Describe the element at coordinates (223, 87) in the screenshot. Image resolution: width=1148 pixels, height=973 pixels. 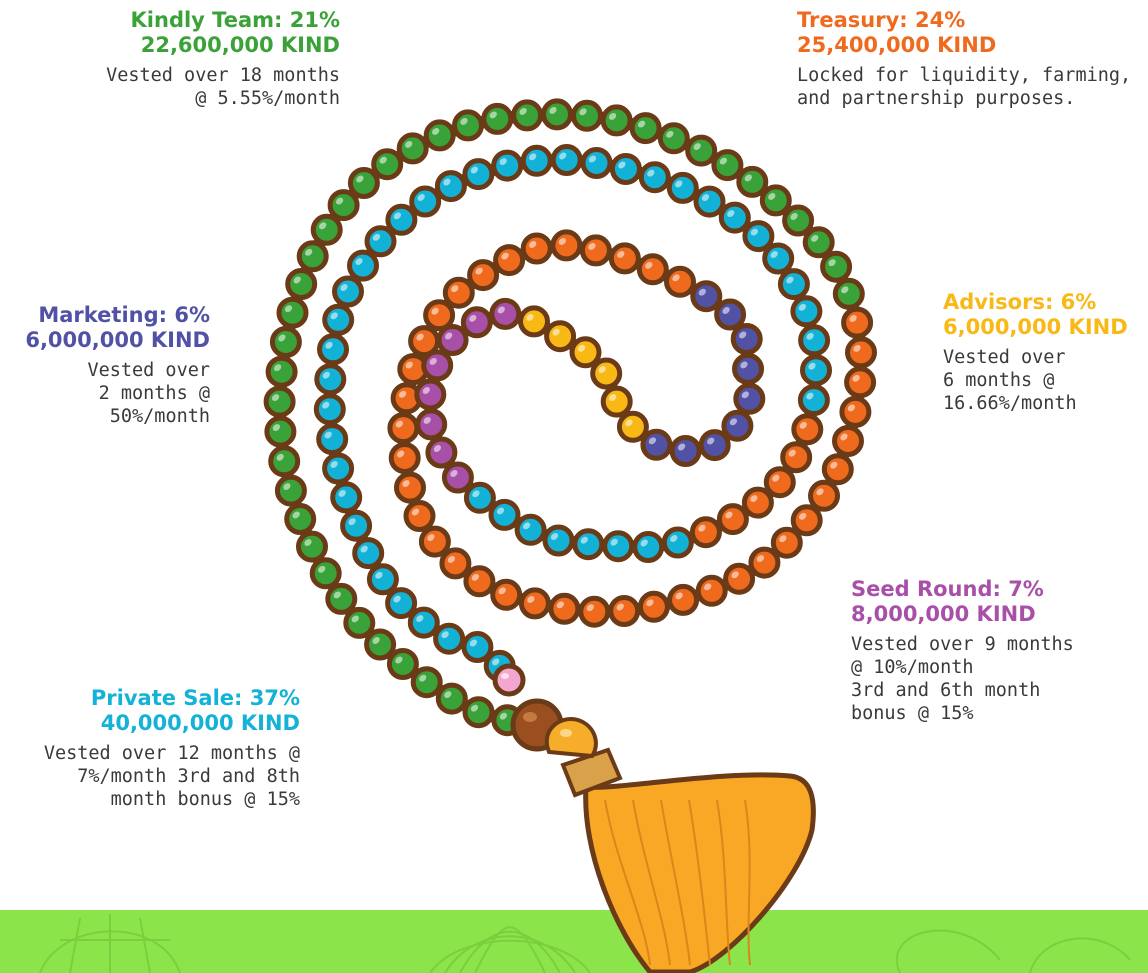
I see `kindly-team-description: Vested over 18 months @ 5.55%/month` at that location.